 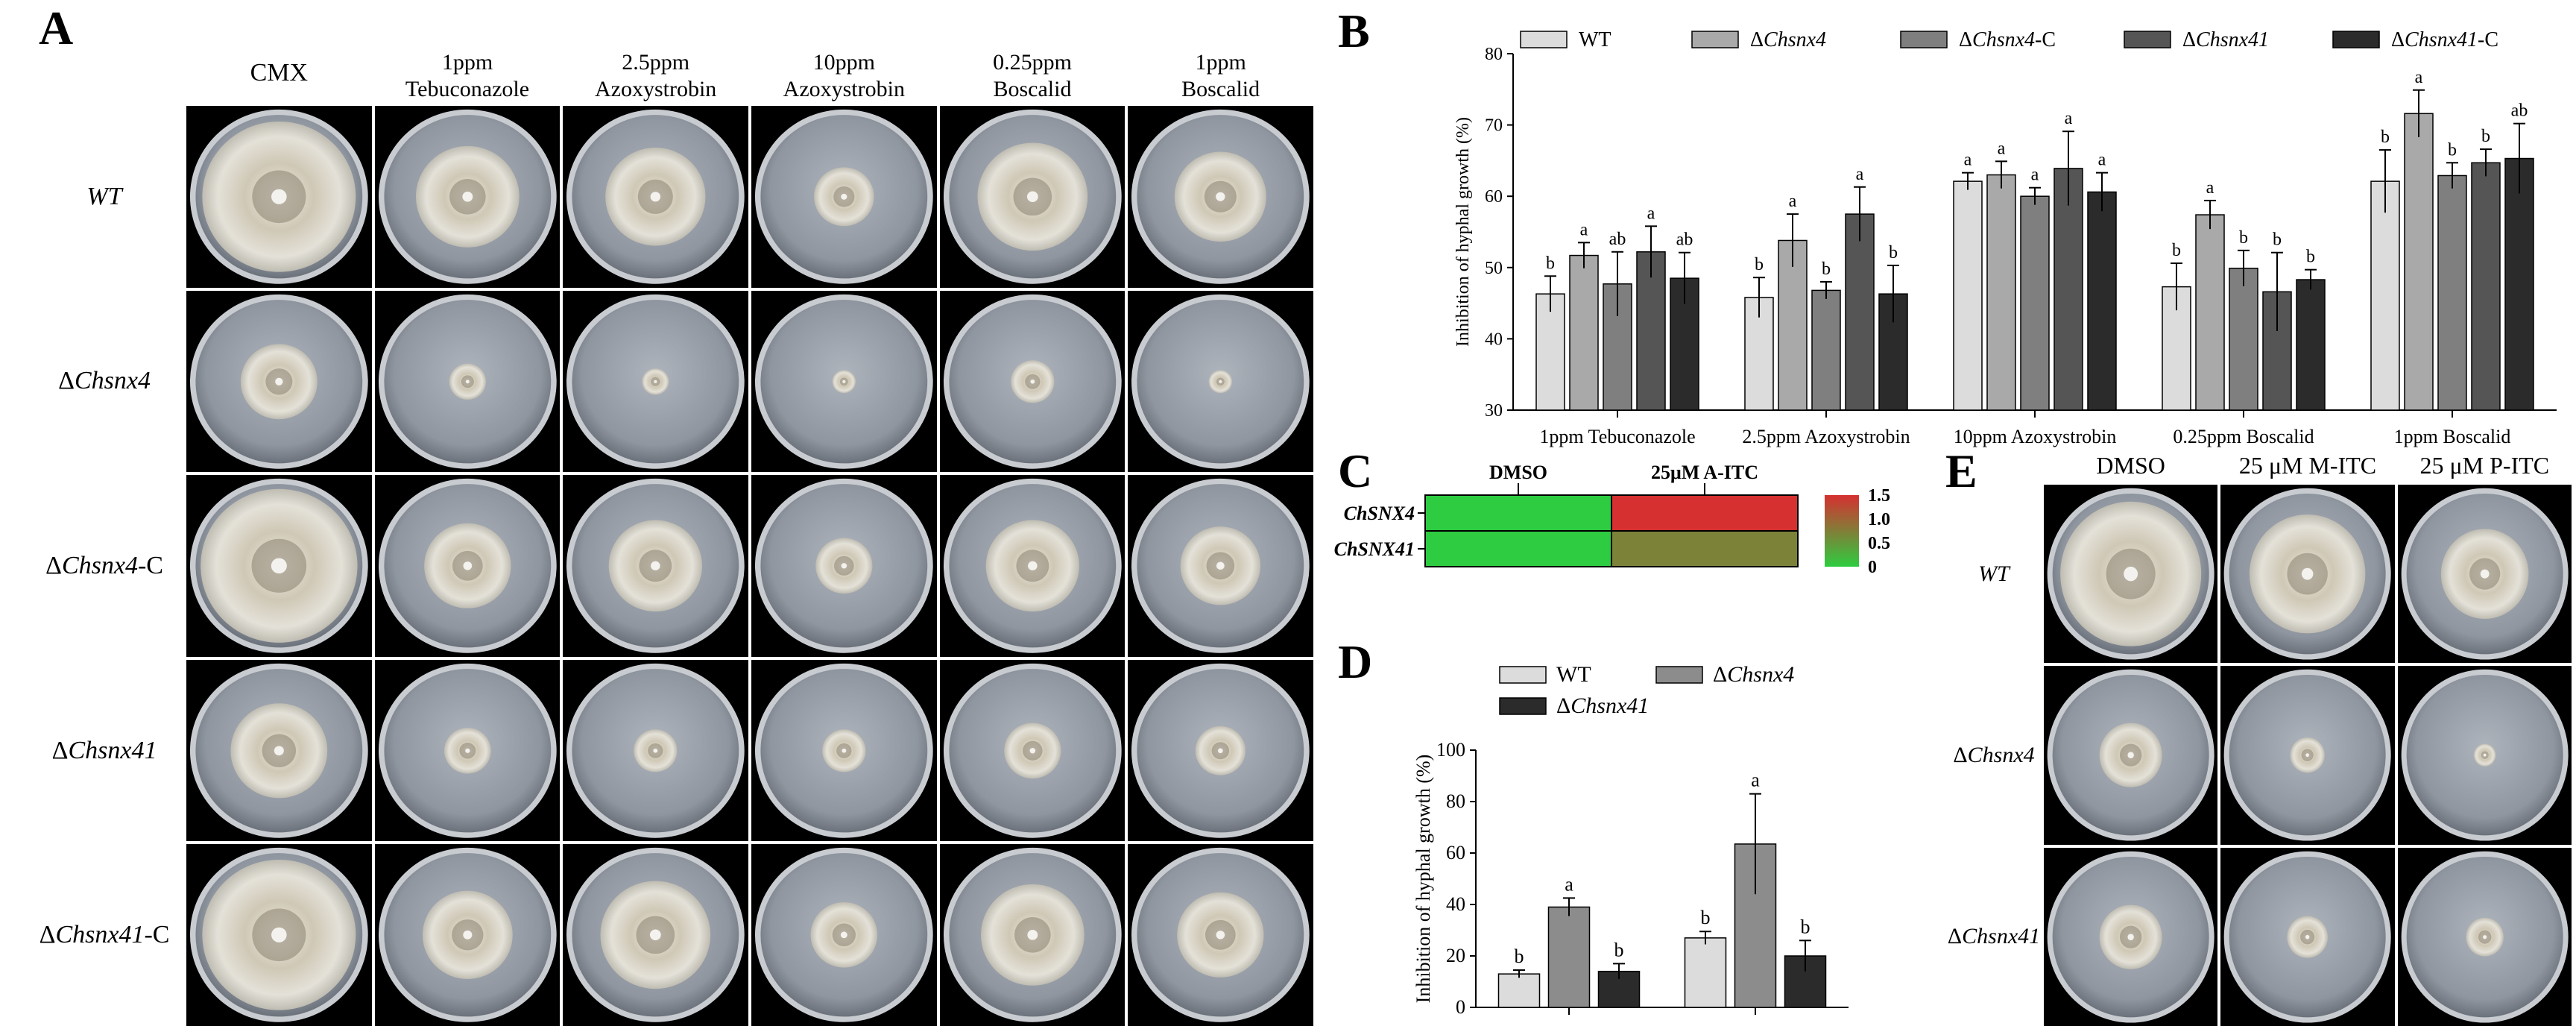 What do you see at coordinates (1705, 548) in the screenshot?
I see `heatmap-cell` at bounding box center [1705, 548].